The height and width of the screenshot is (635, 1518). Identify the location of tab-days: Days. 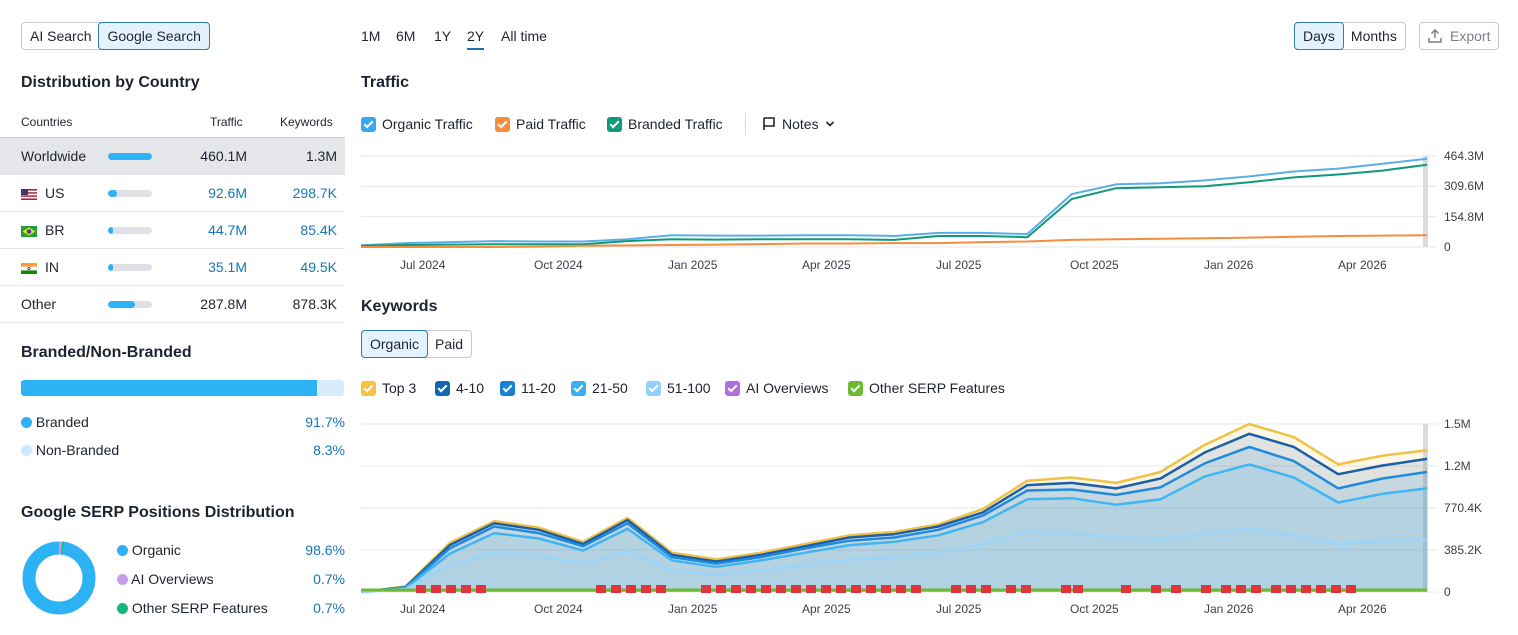
(1319, 36).